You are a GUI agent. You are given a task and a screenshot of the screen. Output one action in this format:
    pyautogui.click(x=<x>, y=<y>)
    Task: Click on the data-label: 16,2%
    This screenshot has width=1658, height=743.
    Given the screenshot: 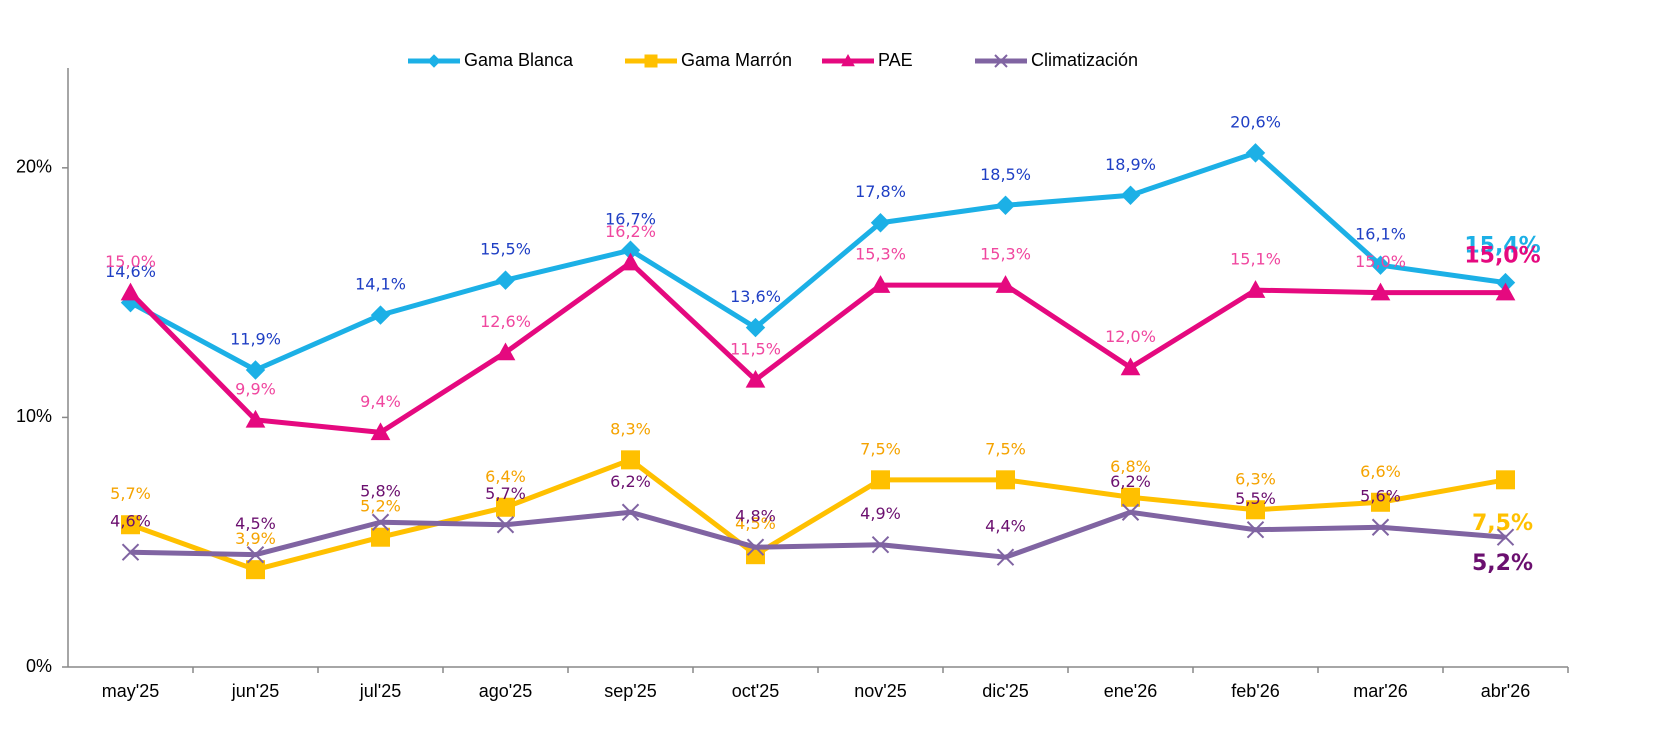 What is the action you would take?
    pyautogui.click(x=630, y=231)
    